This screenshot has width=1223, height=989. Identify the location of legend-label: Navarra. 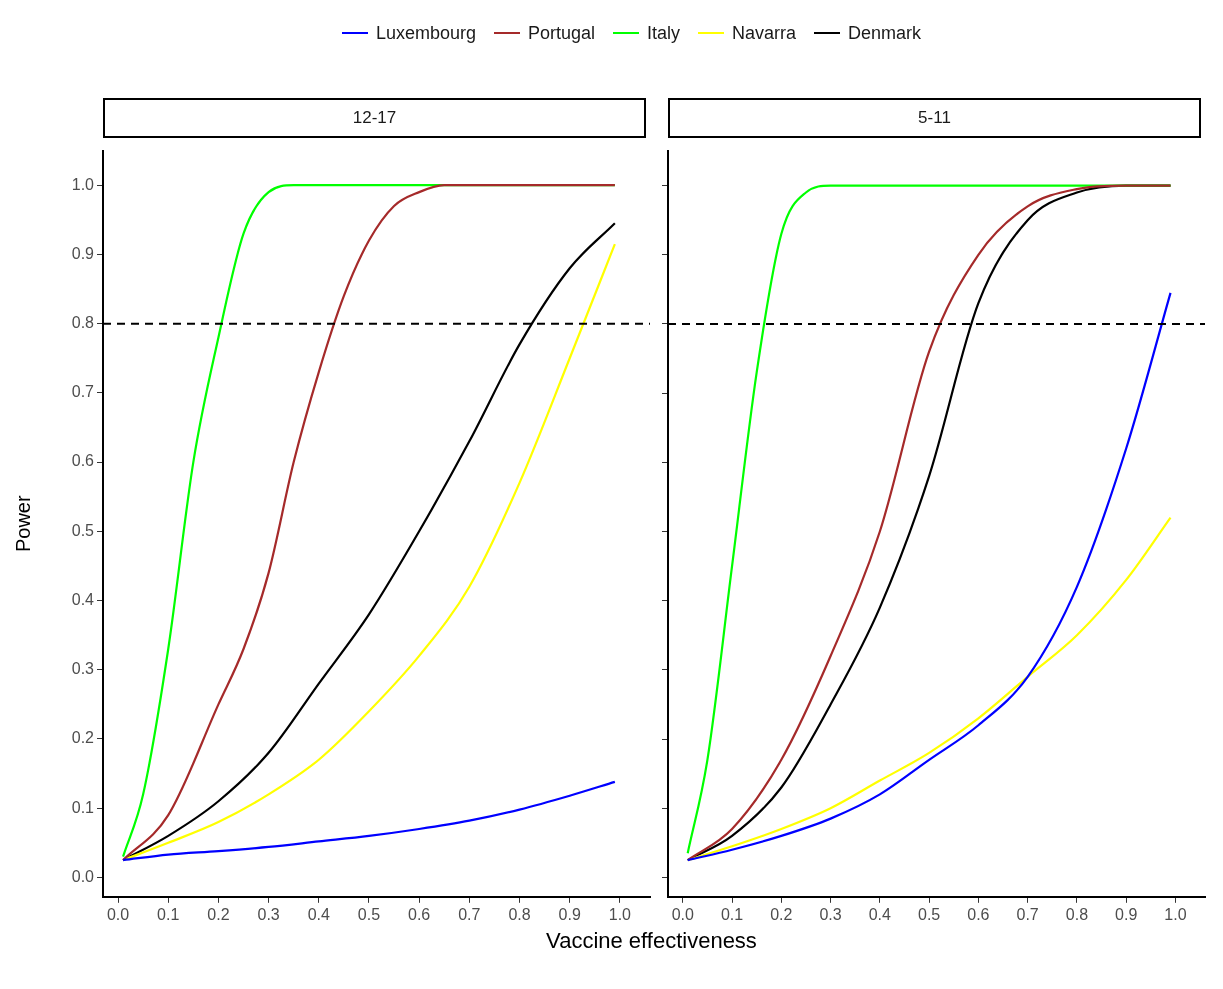
(764, 33).